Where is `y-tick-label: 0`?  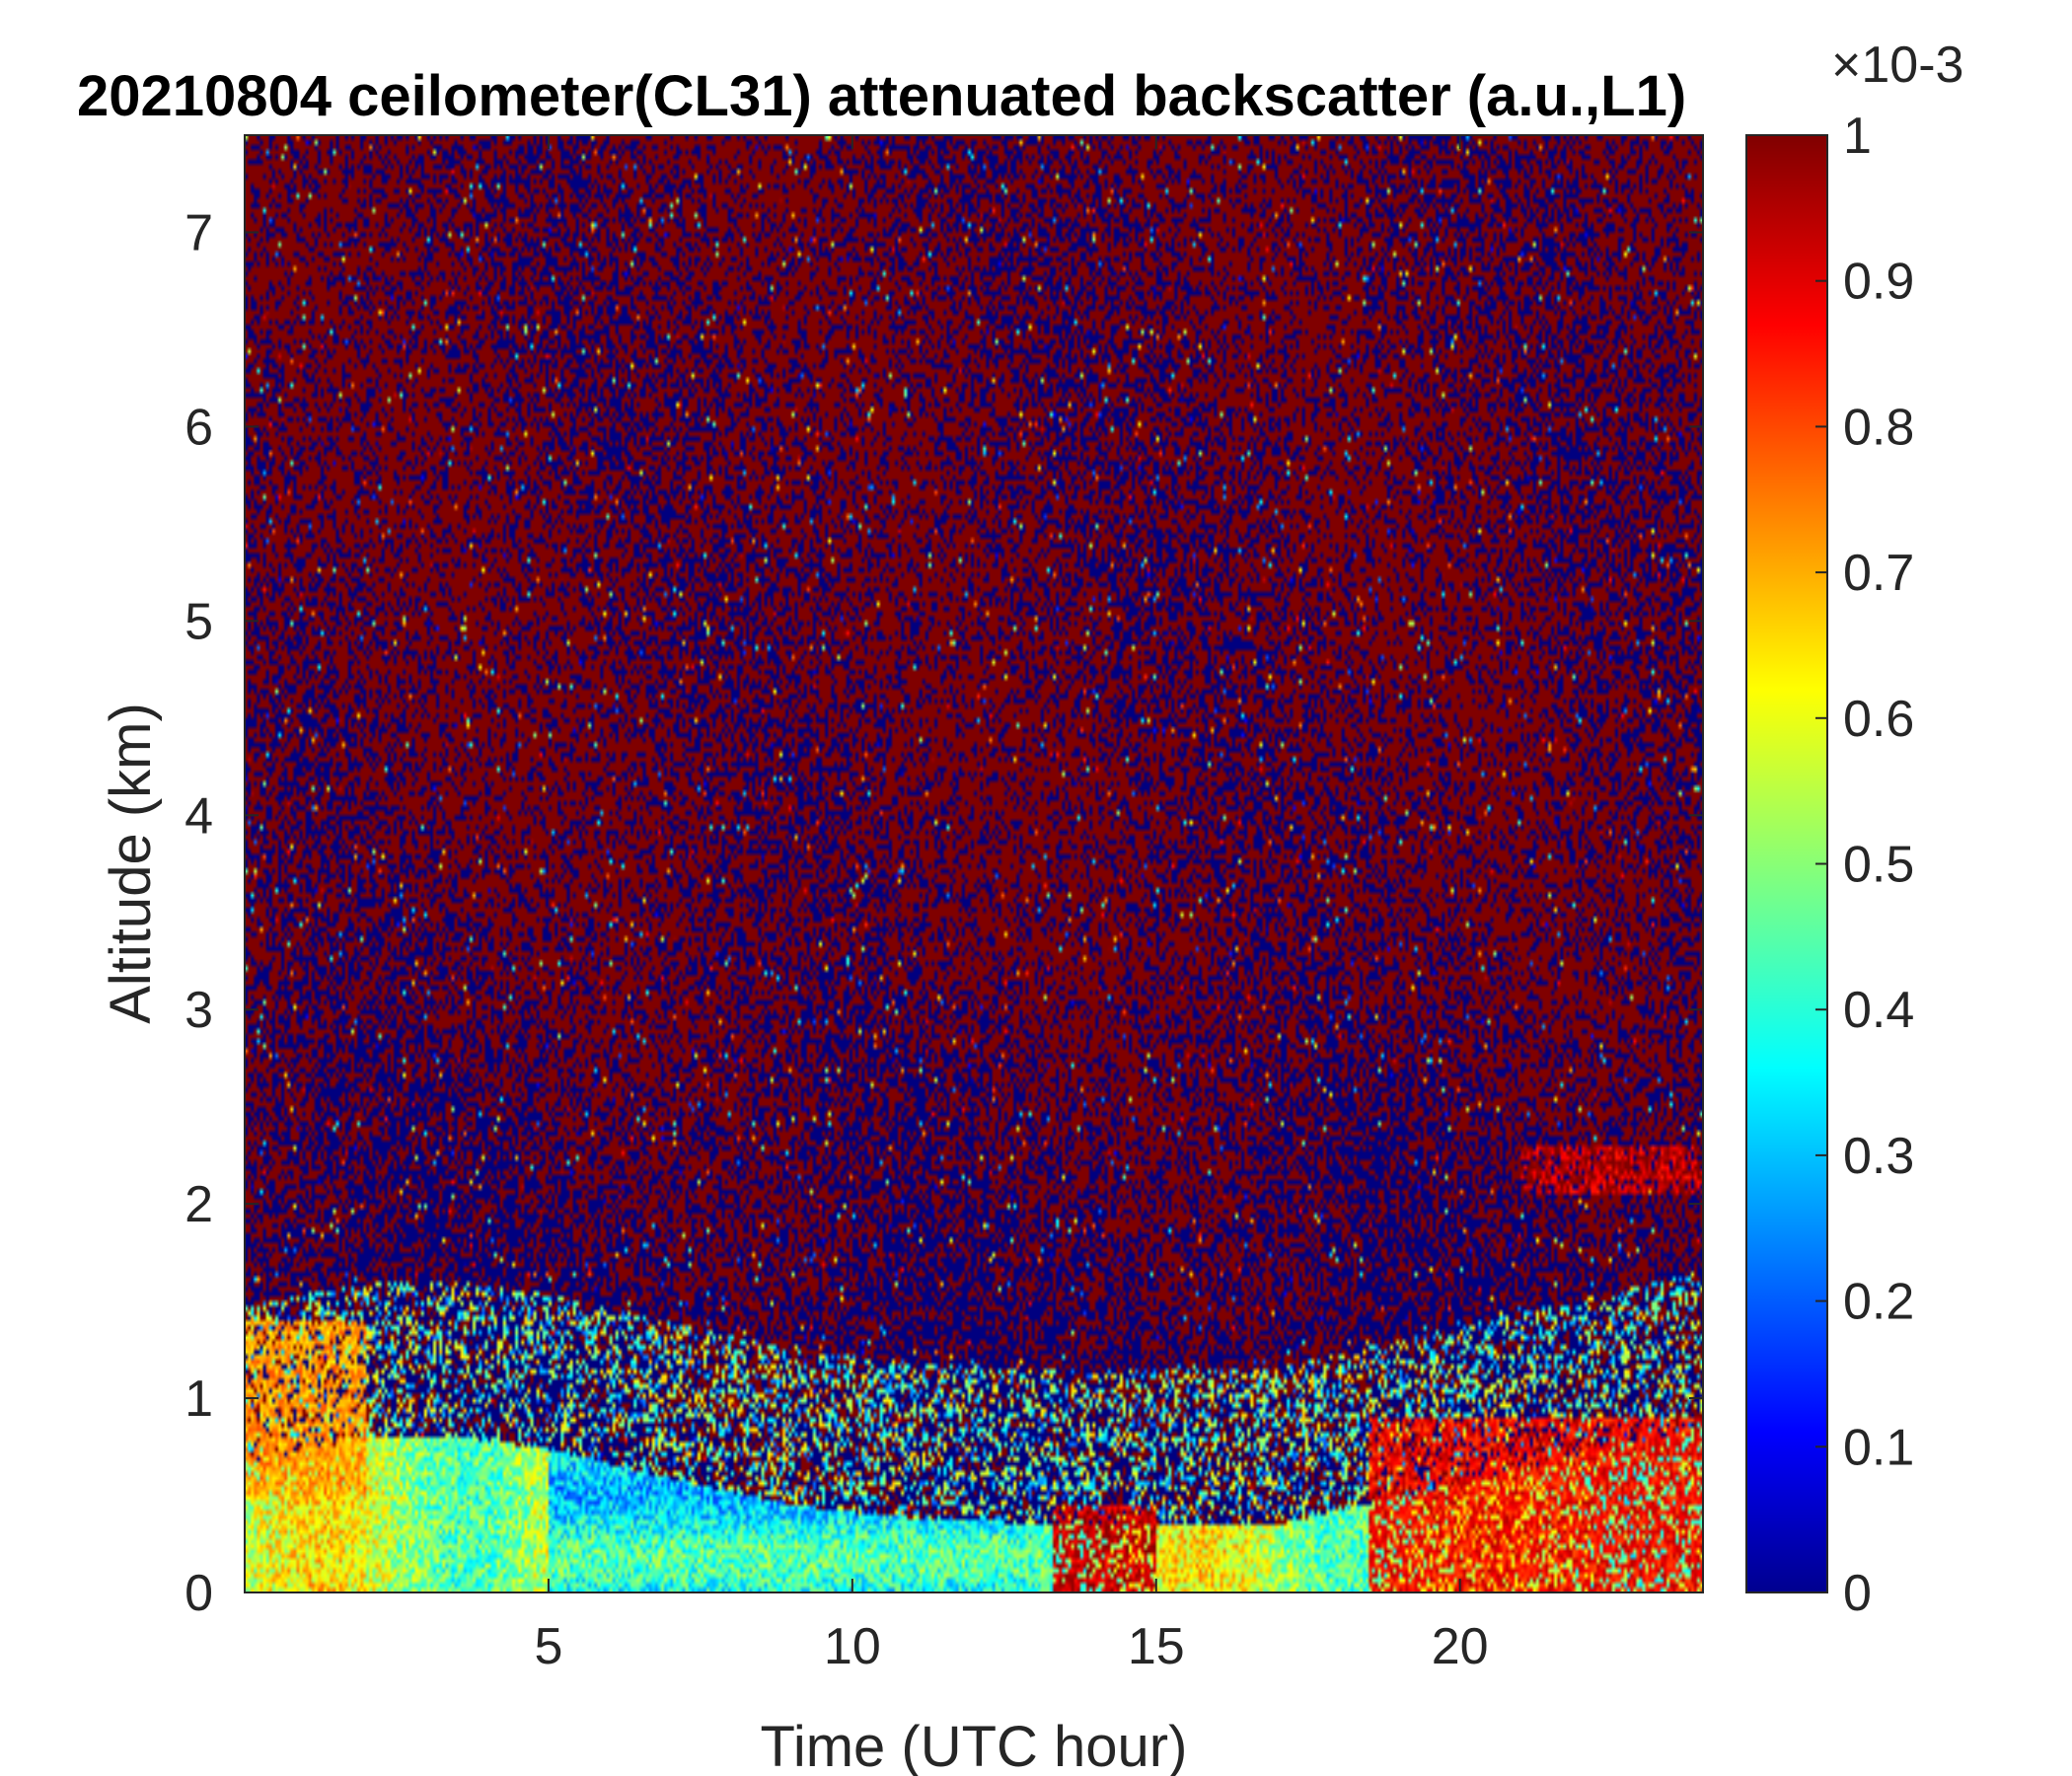 y-tick-label: 0 is located at coordinates (199, 1594).